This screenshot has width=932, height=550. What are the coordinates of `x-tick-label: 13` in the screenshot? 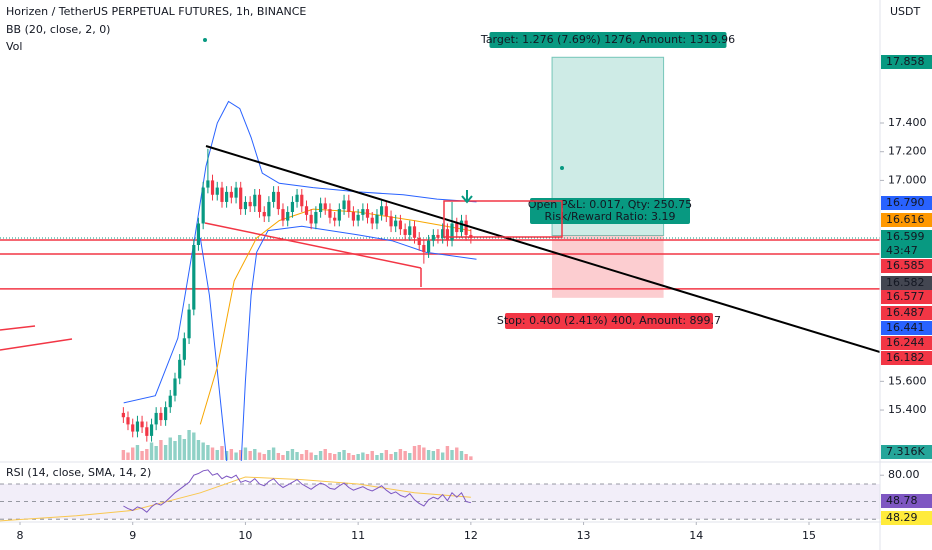 It's located at (584, 535).